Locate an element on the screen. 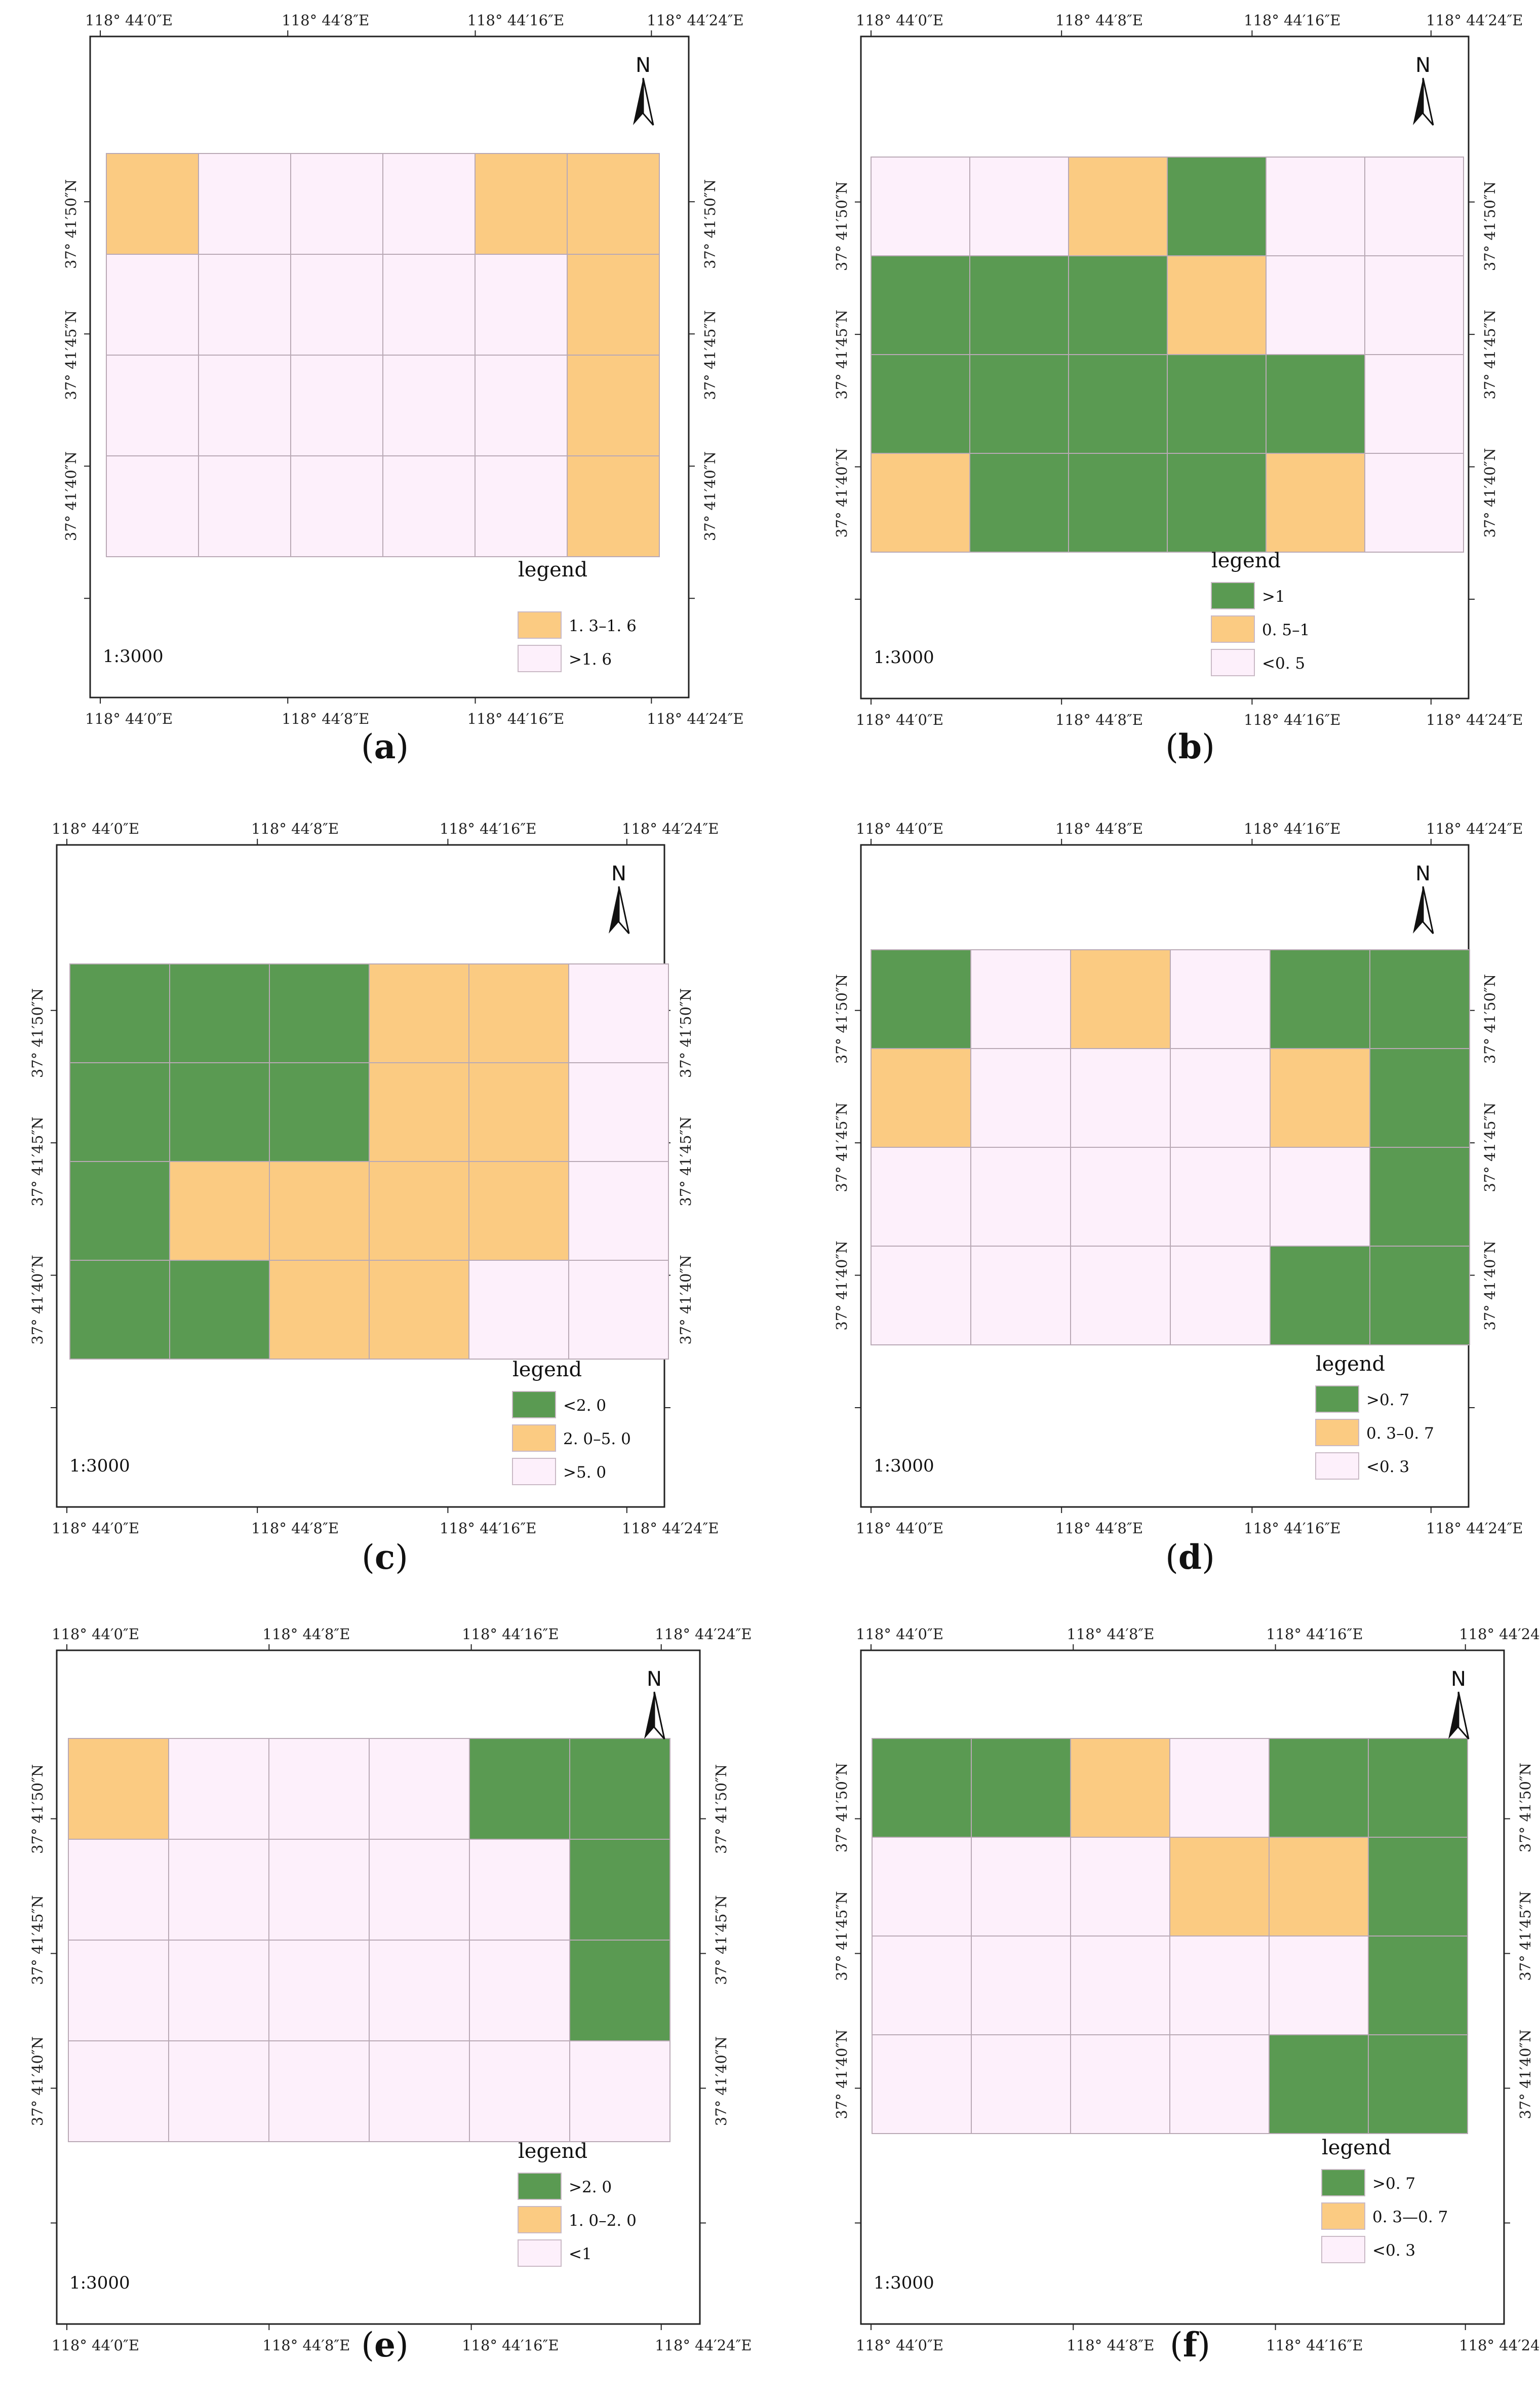 Image resolution: width=1540 pixels, height=2400 pixels. legend-label: 0. 5–1 is located at coordinates (1286, 630).